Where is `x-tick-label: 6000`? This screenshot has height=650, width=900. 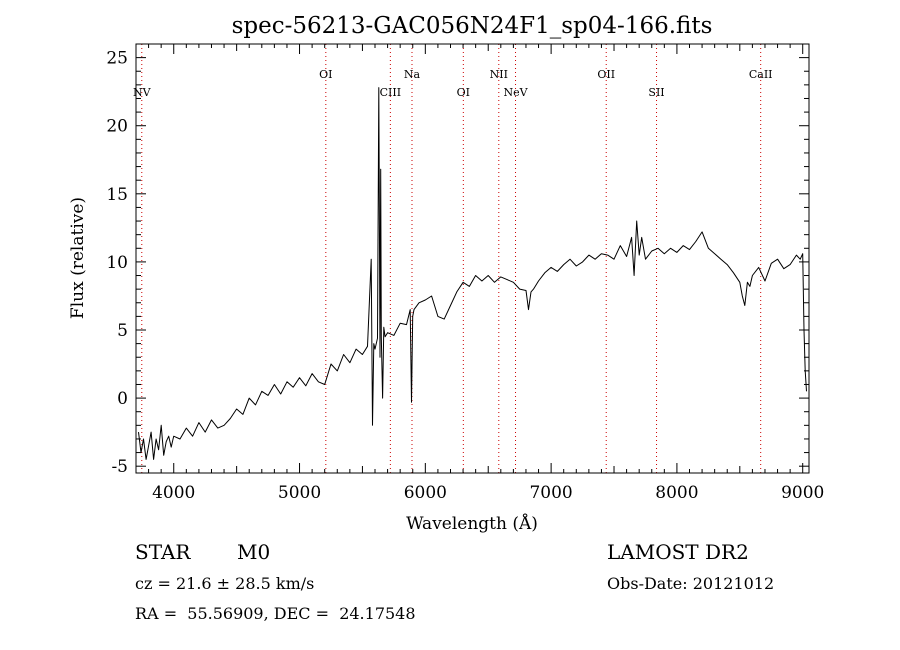 x-tick-label: 6000 is located at coordinates (425, 493).